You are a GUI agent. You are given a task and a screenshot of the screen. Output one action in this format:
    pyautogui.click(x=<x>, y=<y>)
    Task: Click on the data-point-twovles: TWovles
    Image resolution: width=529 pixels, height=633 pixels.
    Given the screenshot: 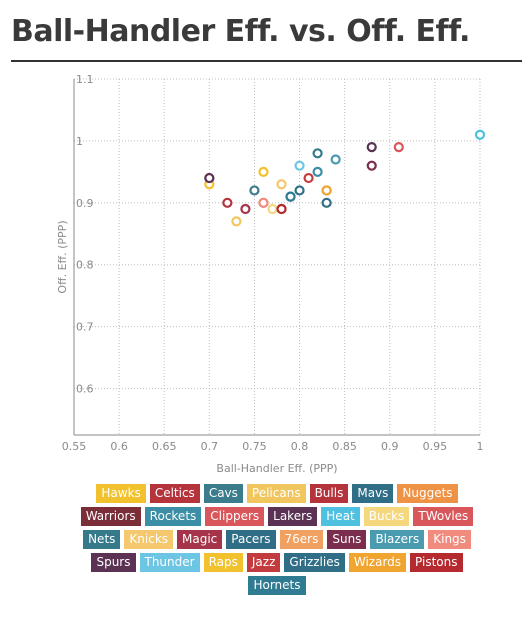 What is the action you would take?
    pyautogui.click(x=398, y=147)
    